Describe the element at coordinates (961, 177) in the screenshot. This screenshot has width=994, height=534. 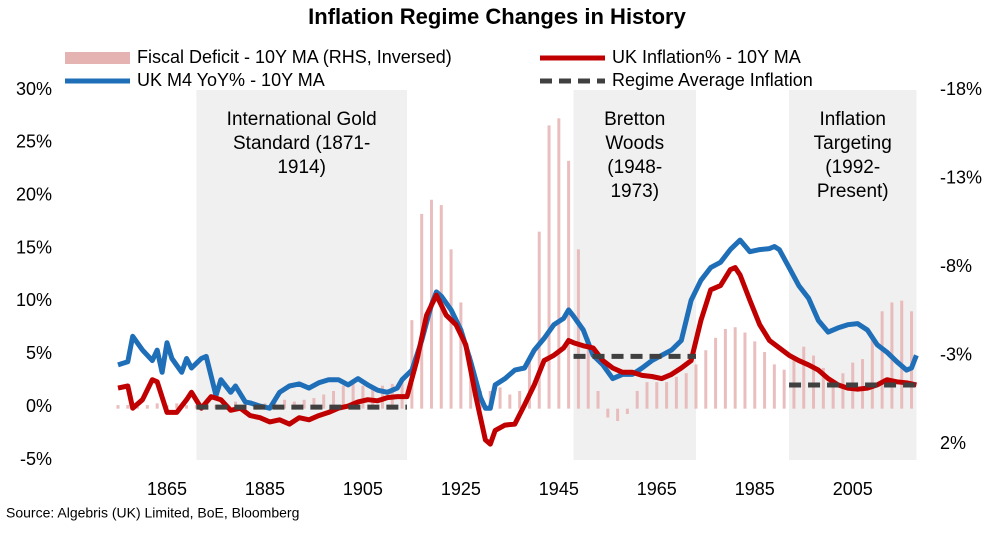
I see `y2-tick-label: -13%` at that location.